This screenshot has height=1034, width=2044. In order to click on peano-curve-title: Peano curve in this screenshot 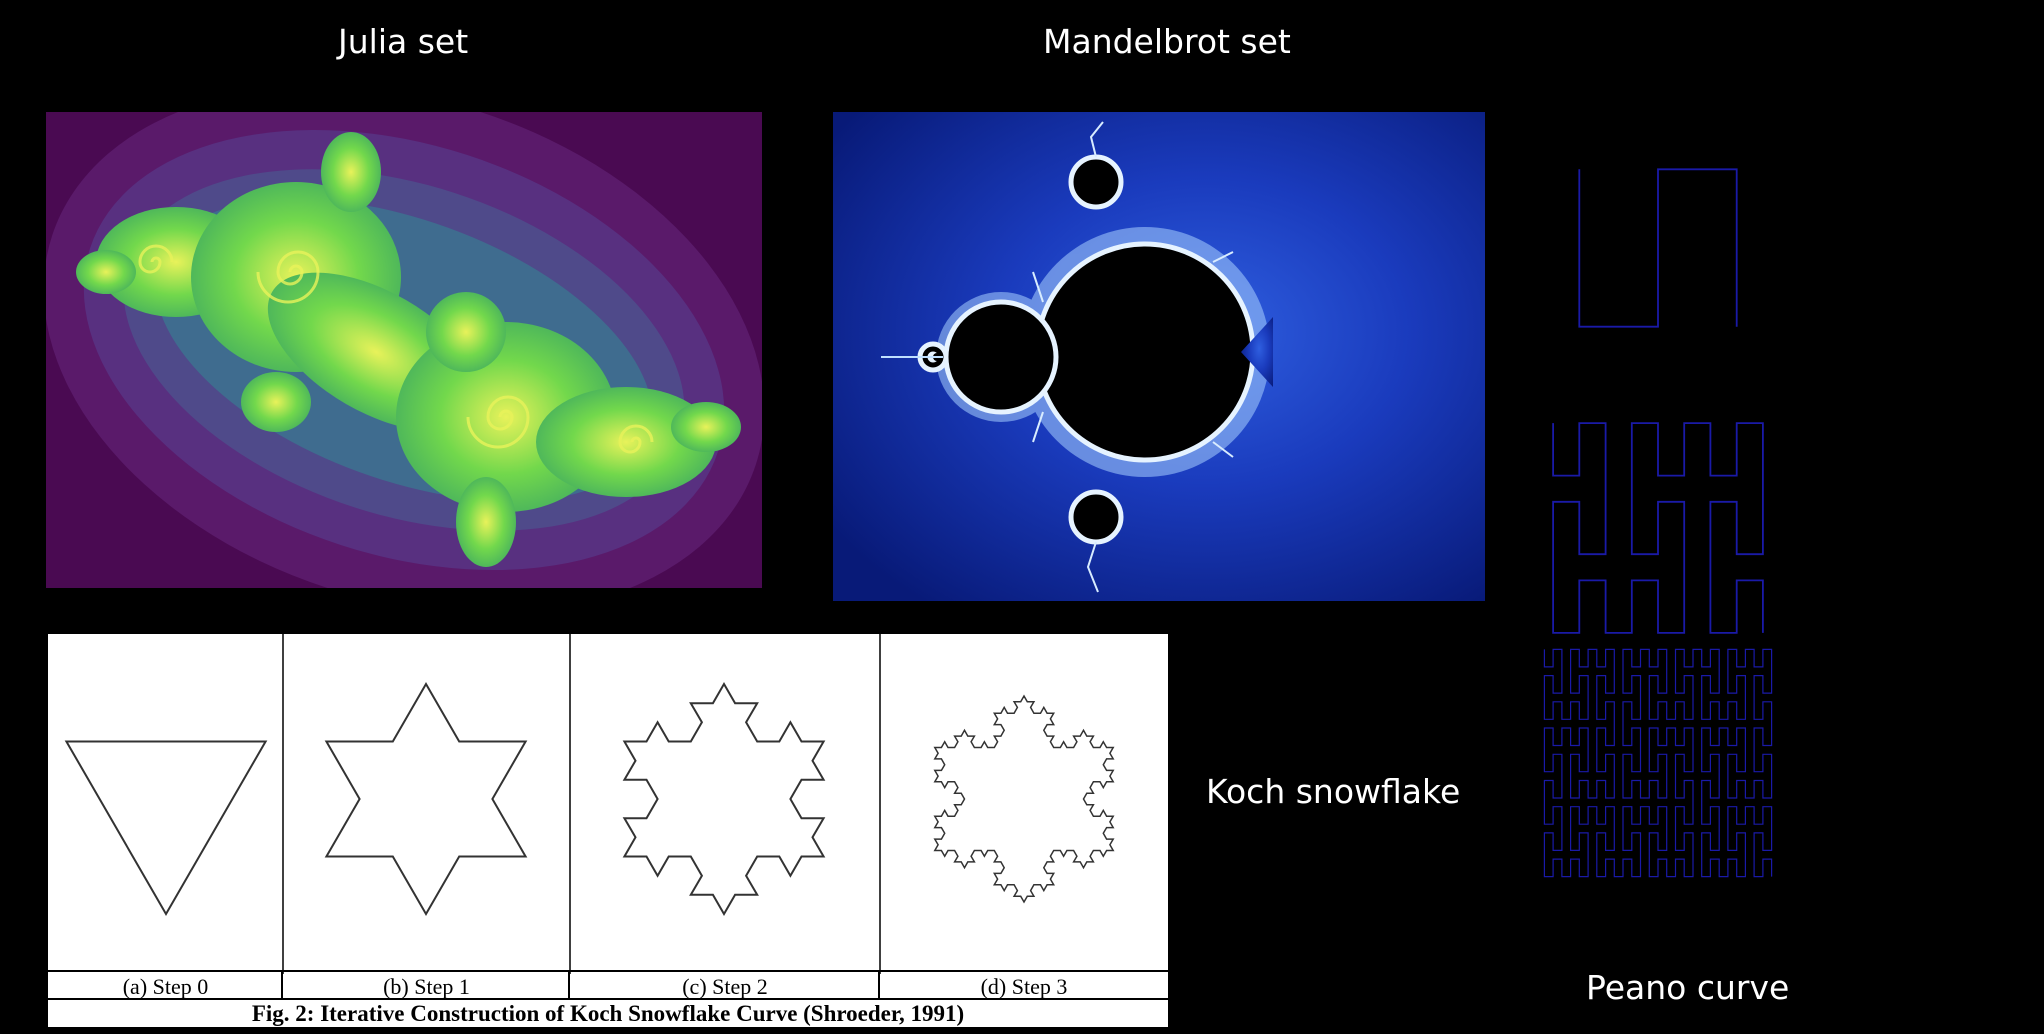, I will do `click(1688, 987)`.